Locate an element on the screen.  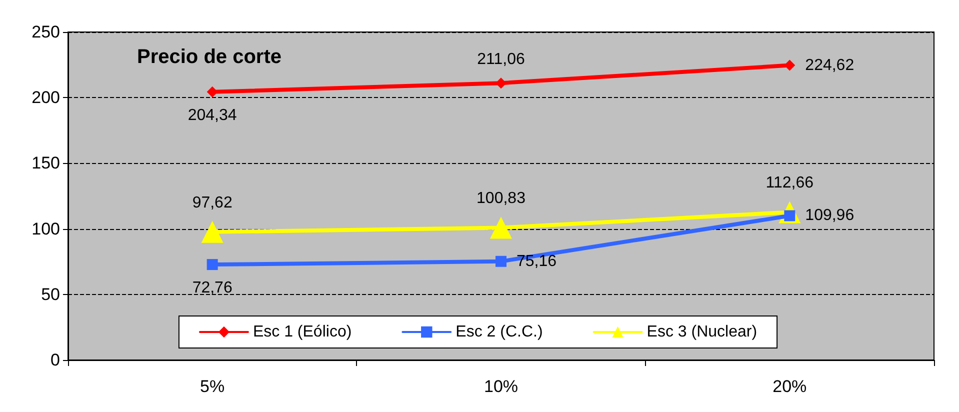
data-label: 112,66 is located at coordinates (790, 183).